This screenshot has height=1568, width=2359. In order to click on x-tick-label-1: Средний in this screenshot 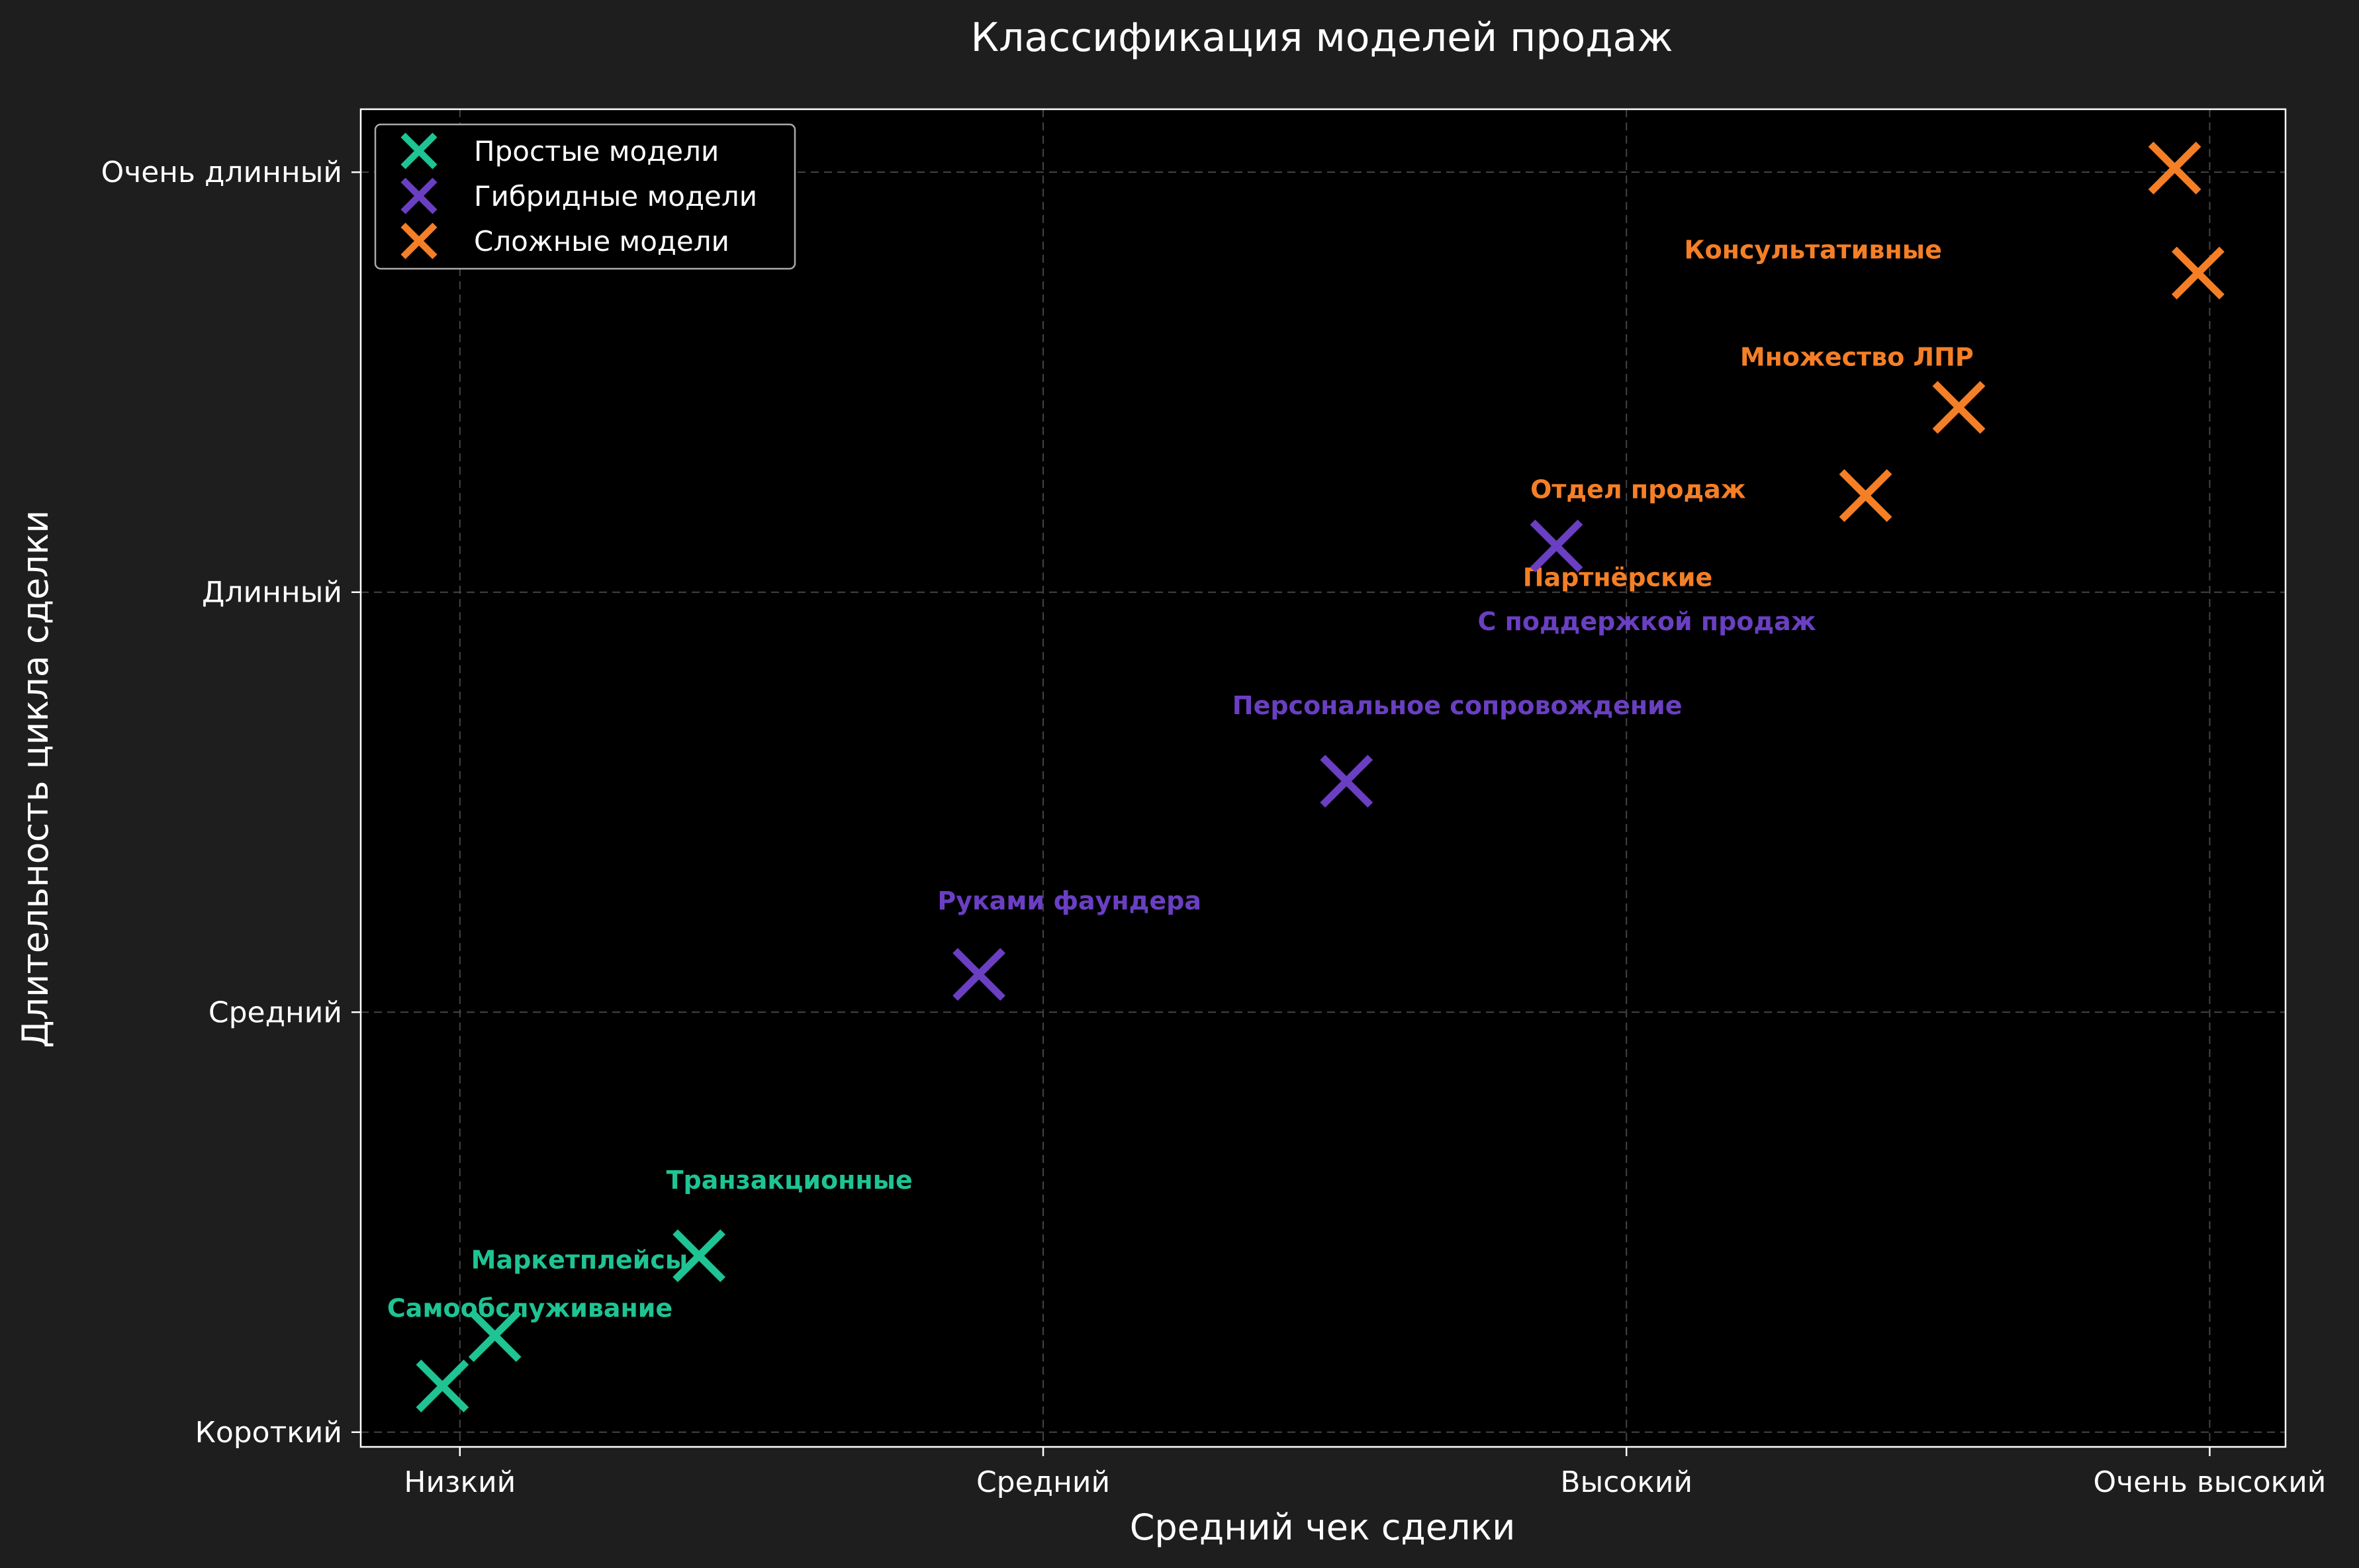, I will do `click(1043, 1482)`.